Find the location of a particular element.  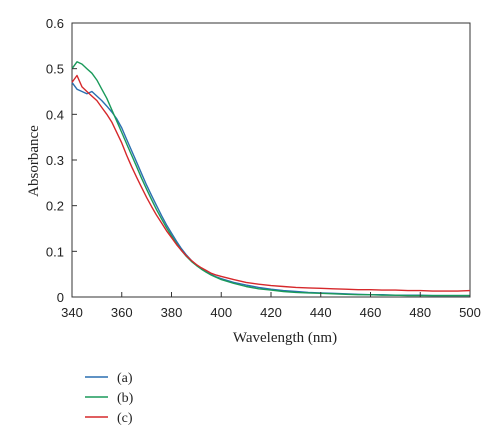

x-tick-label: 360 is located at coordinates (122, 312).